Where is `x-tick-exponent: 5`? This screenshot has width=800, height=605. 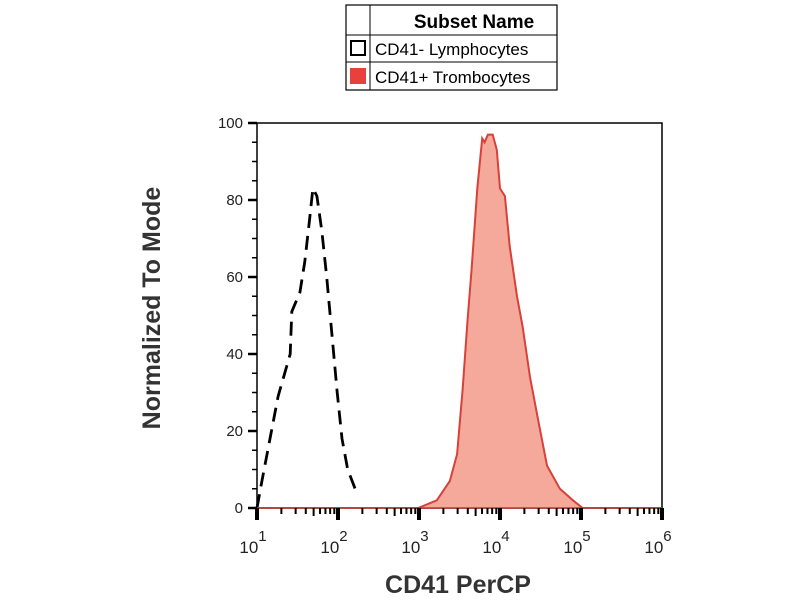 x-tick-exponent: 5 is located at coordinates (586, 536).